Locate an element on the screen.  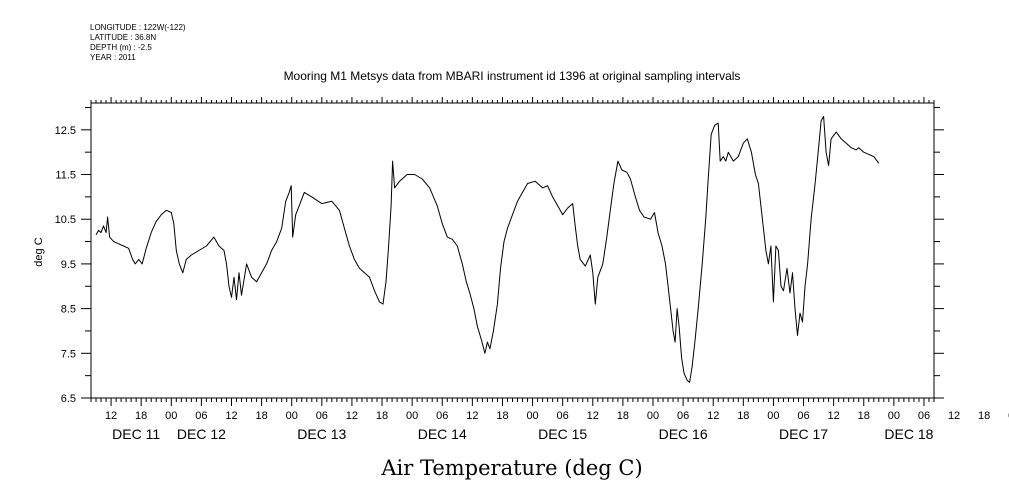
year-label: YEAR : 2011 is located at coordinates (113, 57).